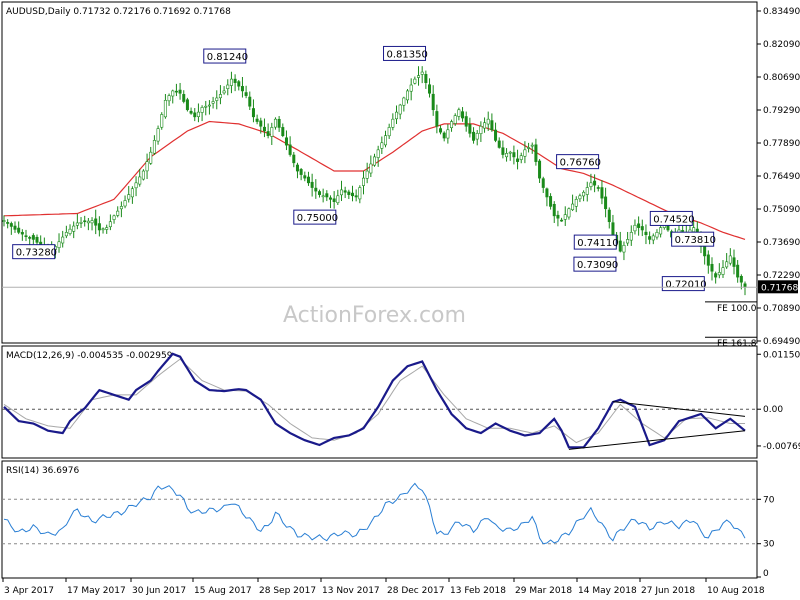 This screenshot has width=800, height=600. Describe the element at coordinates (223, 591) in the screenshot. I see `x-tick-label: 15 Aug 2017` at that location.